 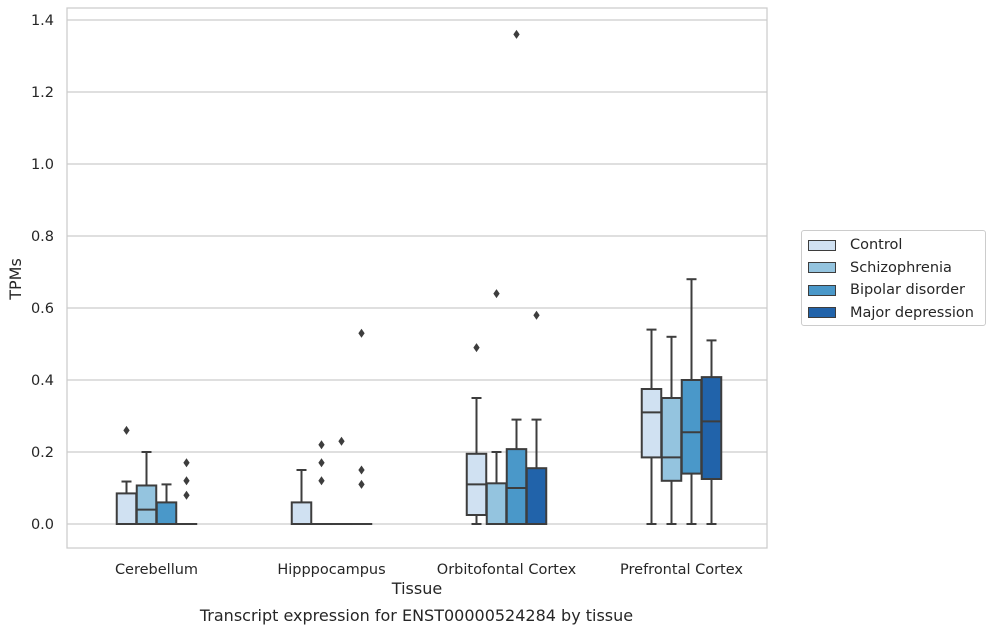 I want to click on x-tick-label: Hipppocampus, so click(x=331, y=570).